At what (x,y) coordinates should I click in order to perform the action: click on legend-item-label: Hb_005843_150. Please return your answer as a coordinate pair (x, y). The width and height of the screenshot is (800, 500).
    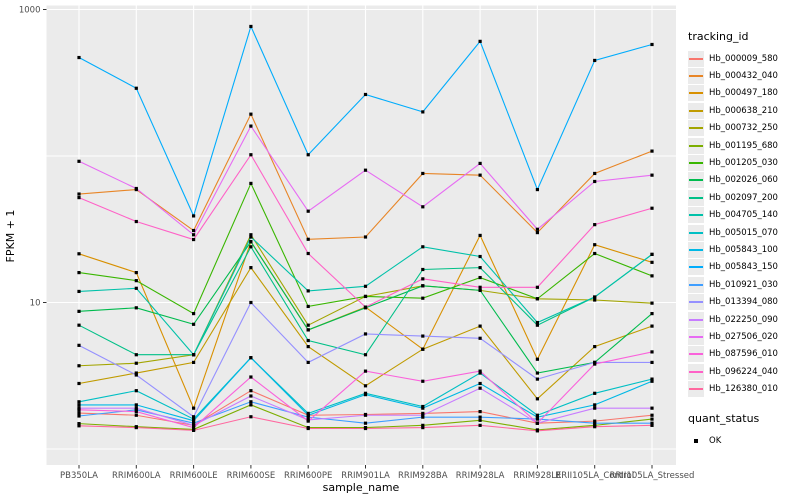
    Looking at the image, I should click on (743, 267).